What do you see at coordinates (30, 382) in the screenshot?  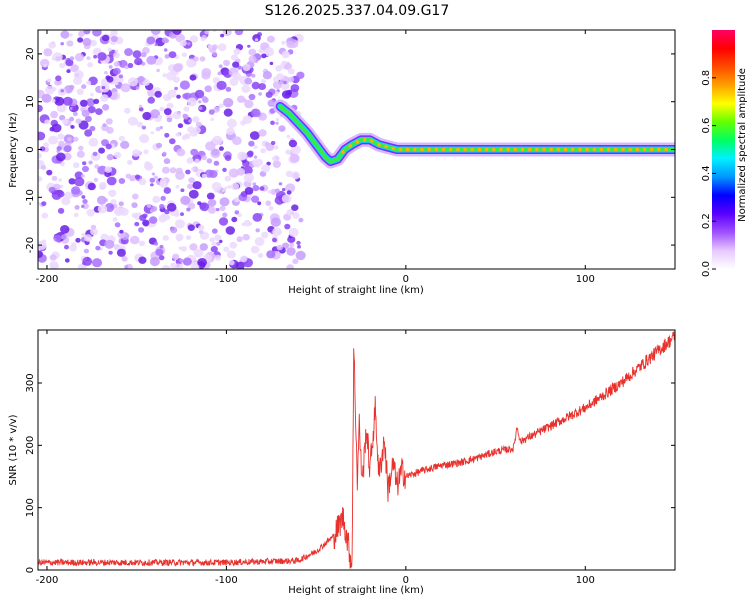 I see `y-tick-label: 300` at bounding box center [30, 382].